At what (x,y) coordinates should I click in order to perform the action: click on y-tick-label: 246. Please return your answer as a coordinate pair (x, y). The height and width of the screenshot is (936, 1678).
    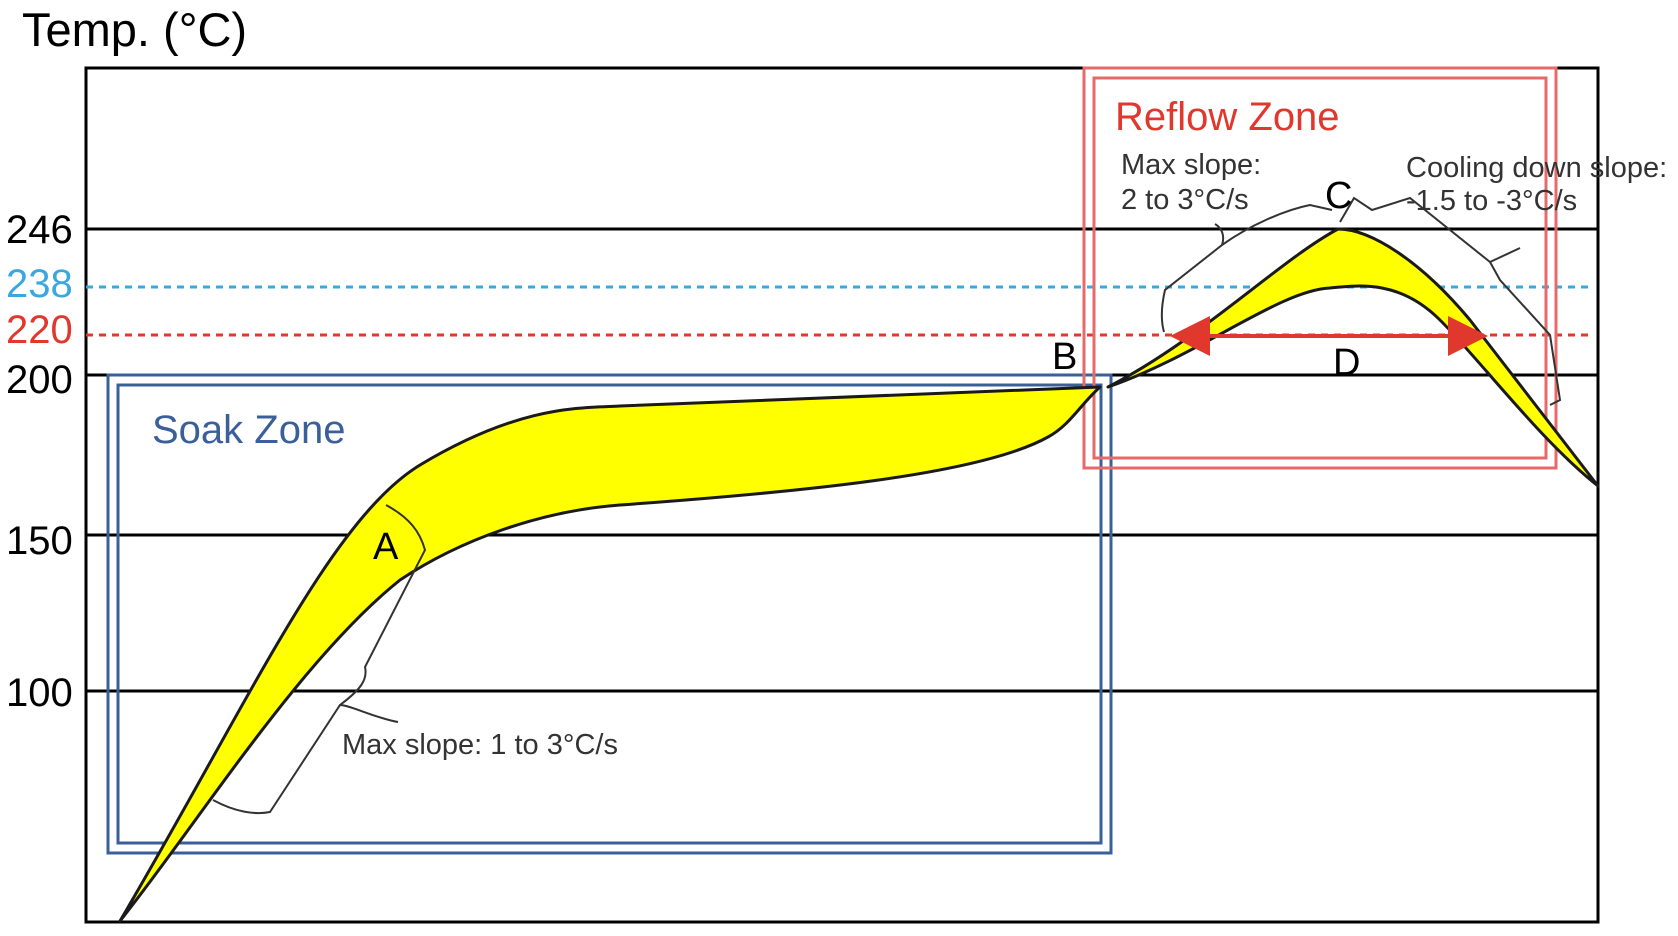
    Looking at the image, I should click on (39, 230).